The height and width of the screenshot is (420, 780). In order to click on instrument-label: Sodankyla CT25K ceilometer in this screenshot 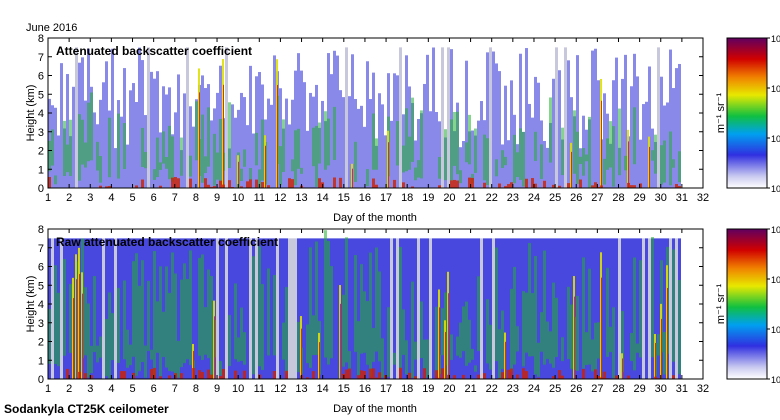, I will do `click(86, 409)`.